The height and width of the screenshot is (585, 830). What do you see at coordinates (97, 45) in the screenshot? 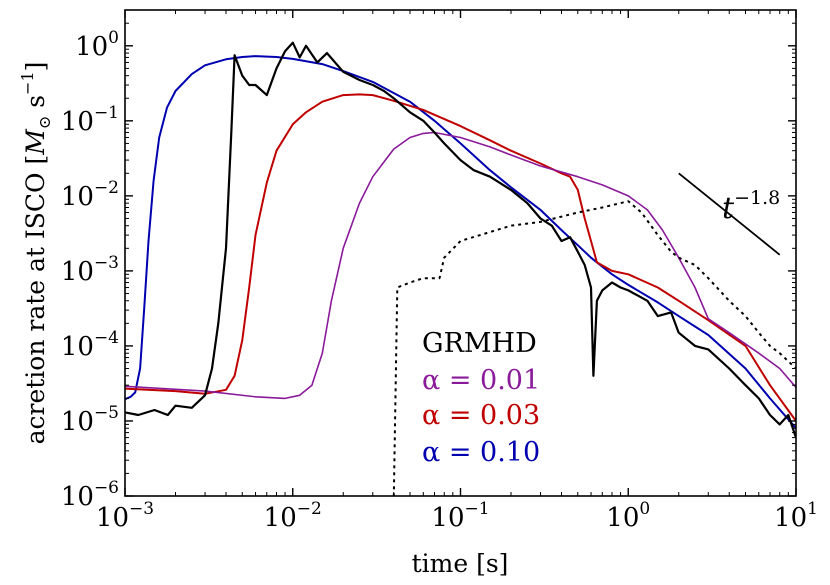
I see `y-tick-label: 10⁰` at bounding box center [97, 45].